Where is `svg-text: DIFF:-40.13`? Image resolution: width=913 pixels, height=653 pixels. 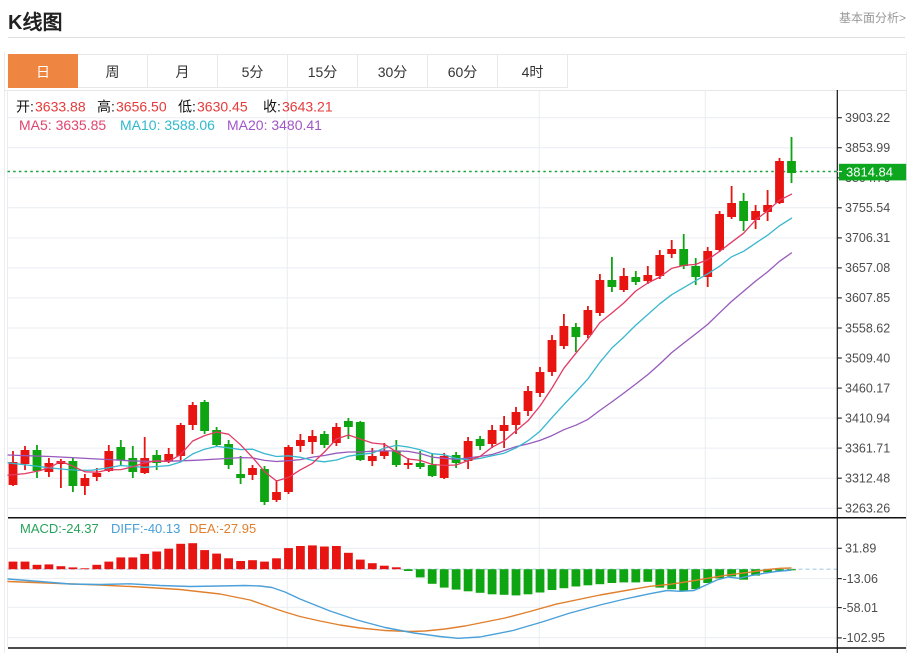
svg-text: DIFF:-40.13 is located at coordinates (145, 528).